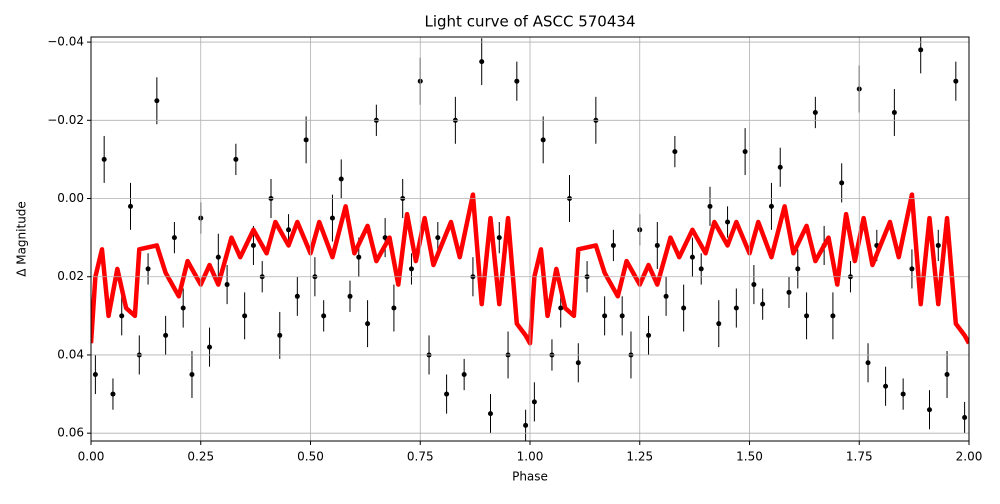 The image size is (1000, 504). Describe the element at coordinates (530, 457) in the screenshot. I see `x-tick-label: 1.00` at that location.